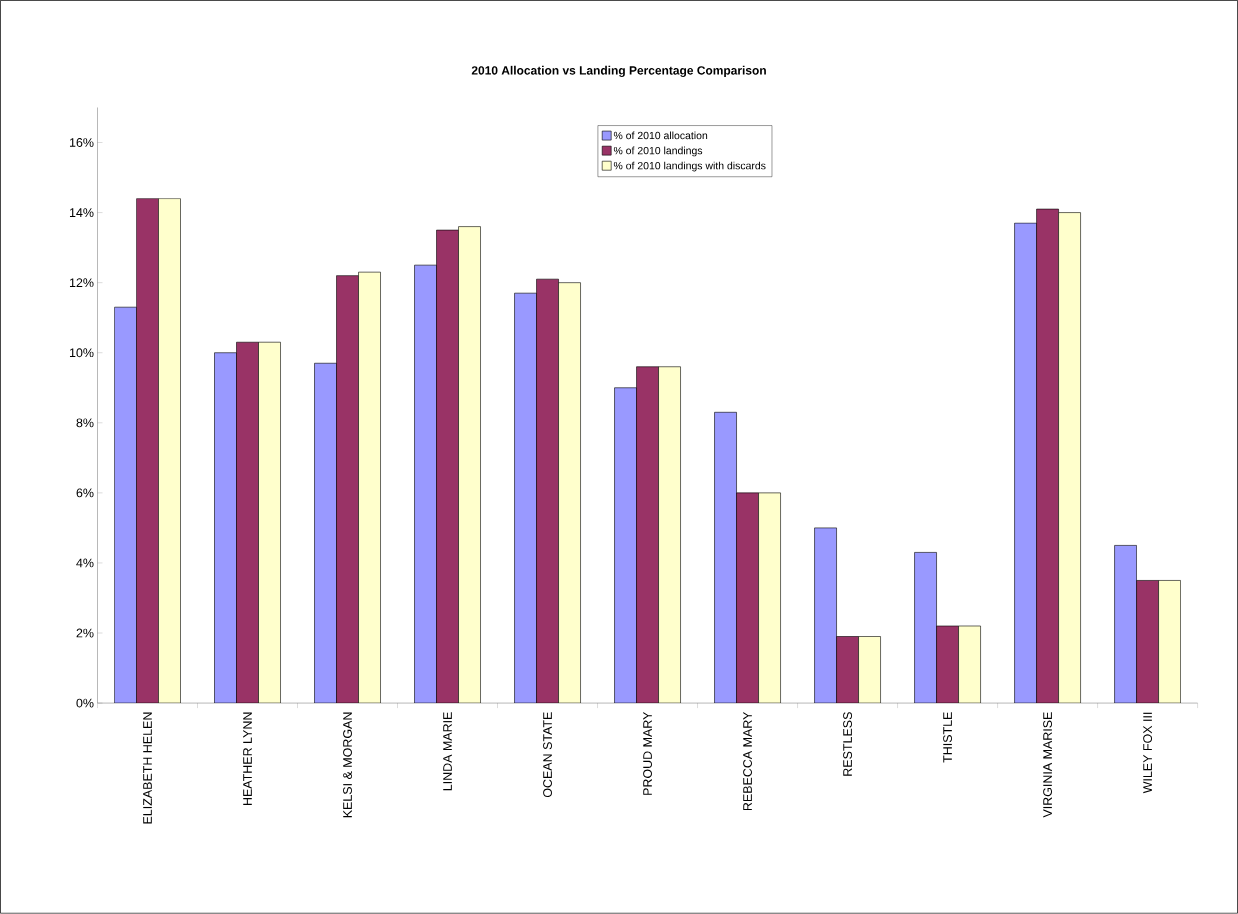 The image size is (1238, 914). Describe the element at coordinates (847, 744) in the screenshot. I see `x-tick-label: RESTLESS` at that location.